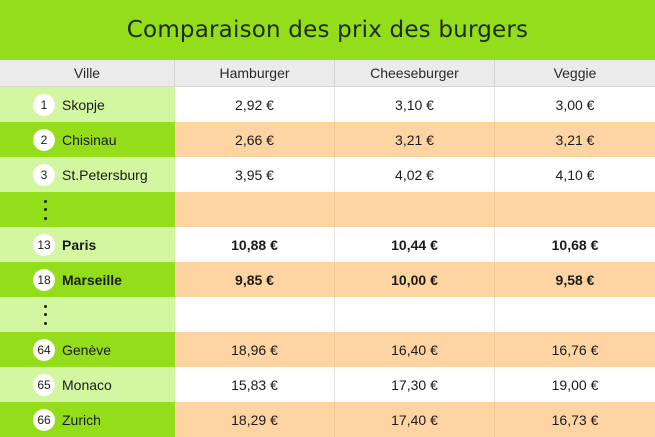  What do you see at coordinates (83, 104) in the screenshot?
I see `city-name: Skopje` at bounding box center [83, 104].